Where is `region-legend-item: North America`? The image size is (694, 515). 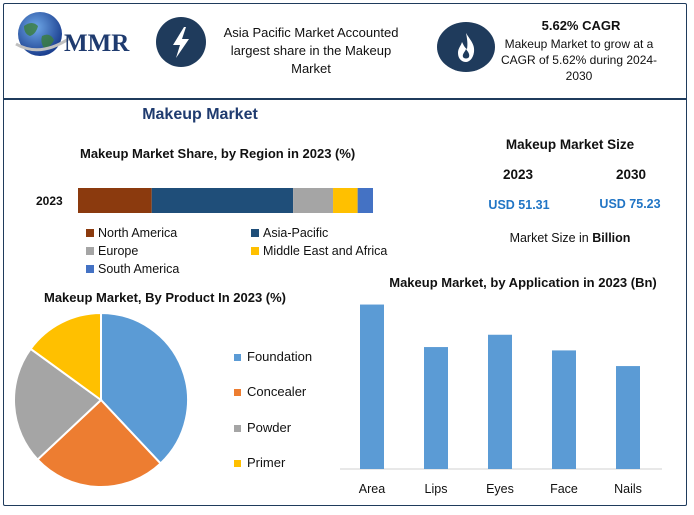 region-legend-item: North America is located at coordinates (131, 233).